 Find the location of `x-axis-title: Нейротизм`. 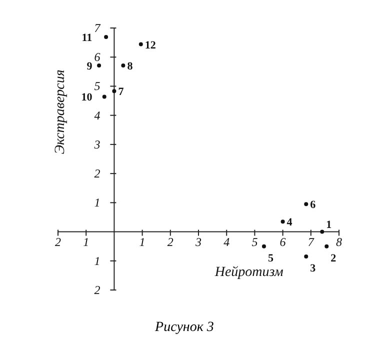

x-axis-title: Нейротизм is located at coordinates (249, 272).